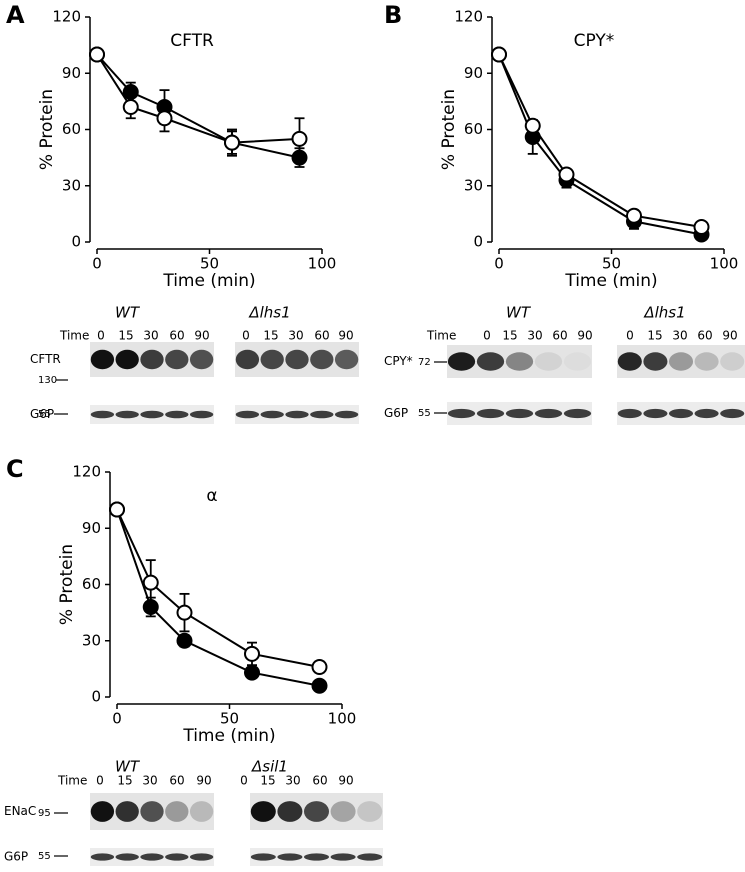  What do you see at coordinates (600, 145) in the screenshot?
I see `series-line` at bounding box center [600, 145].